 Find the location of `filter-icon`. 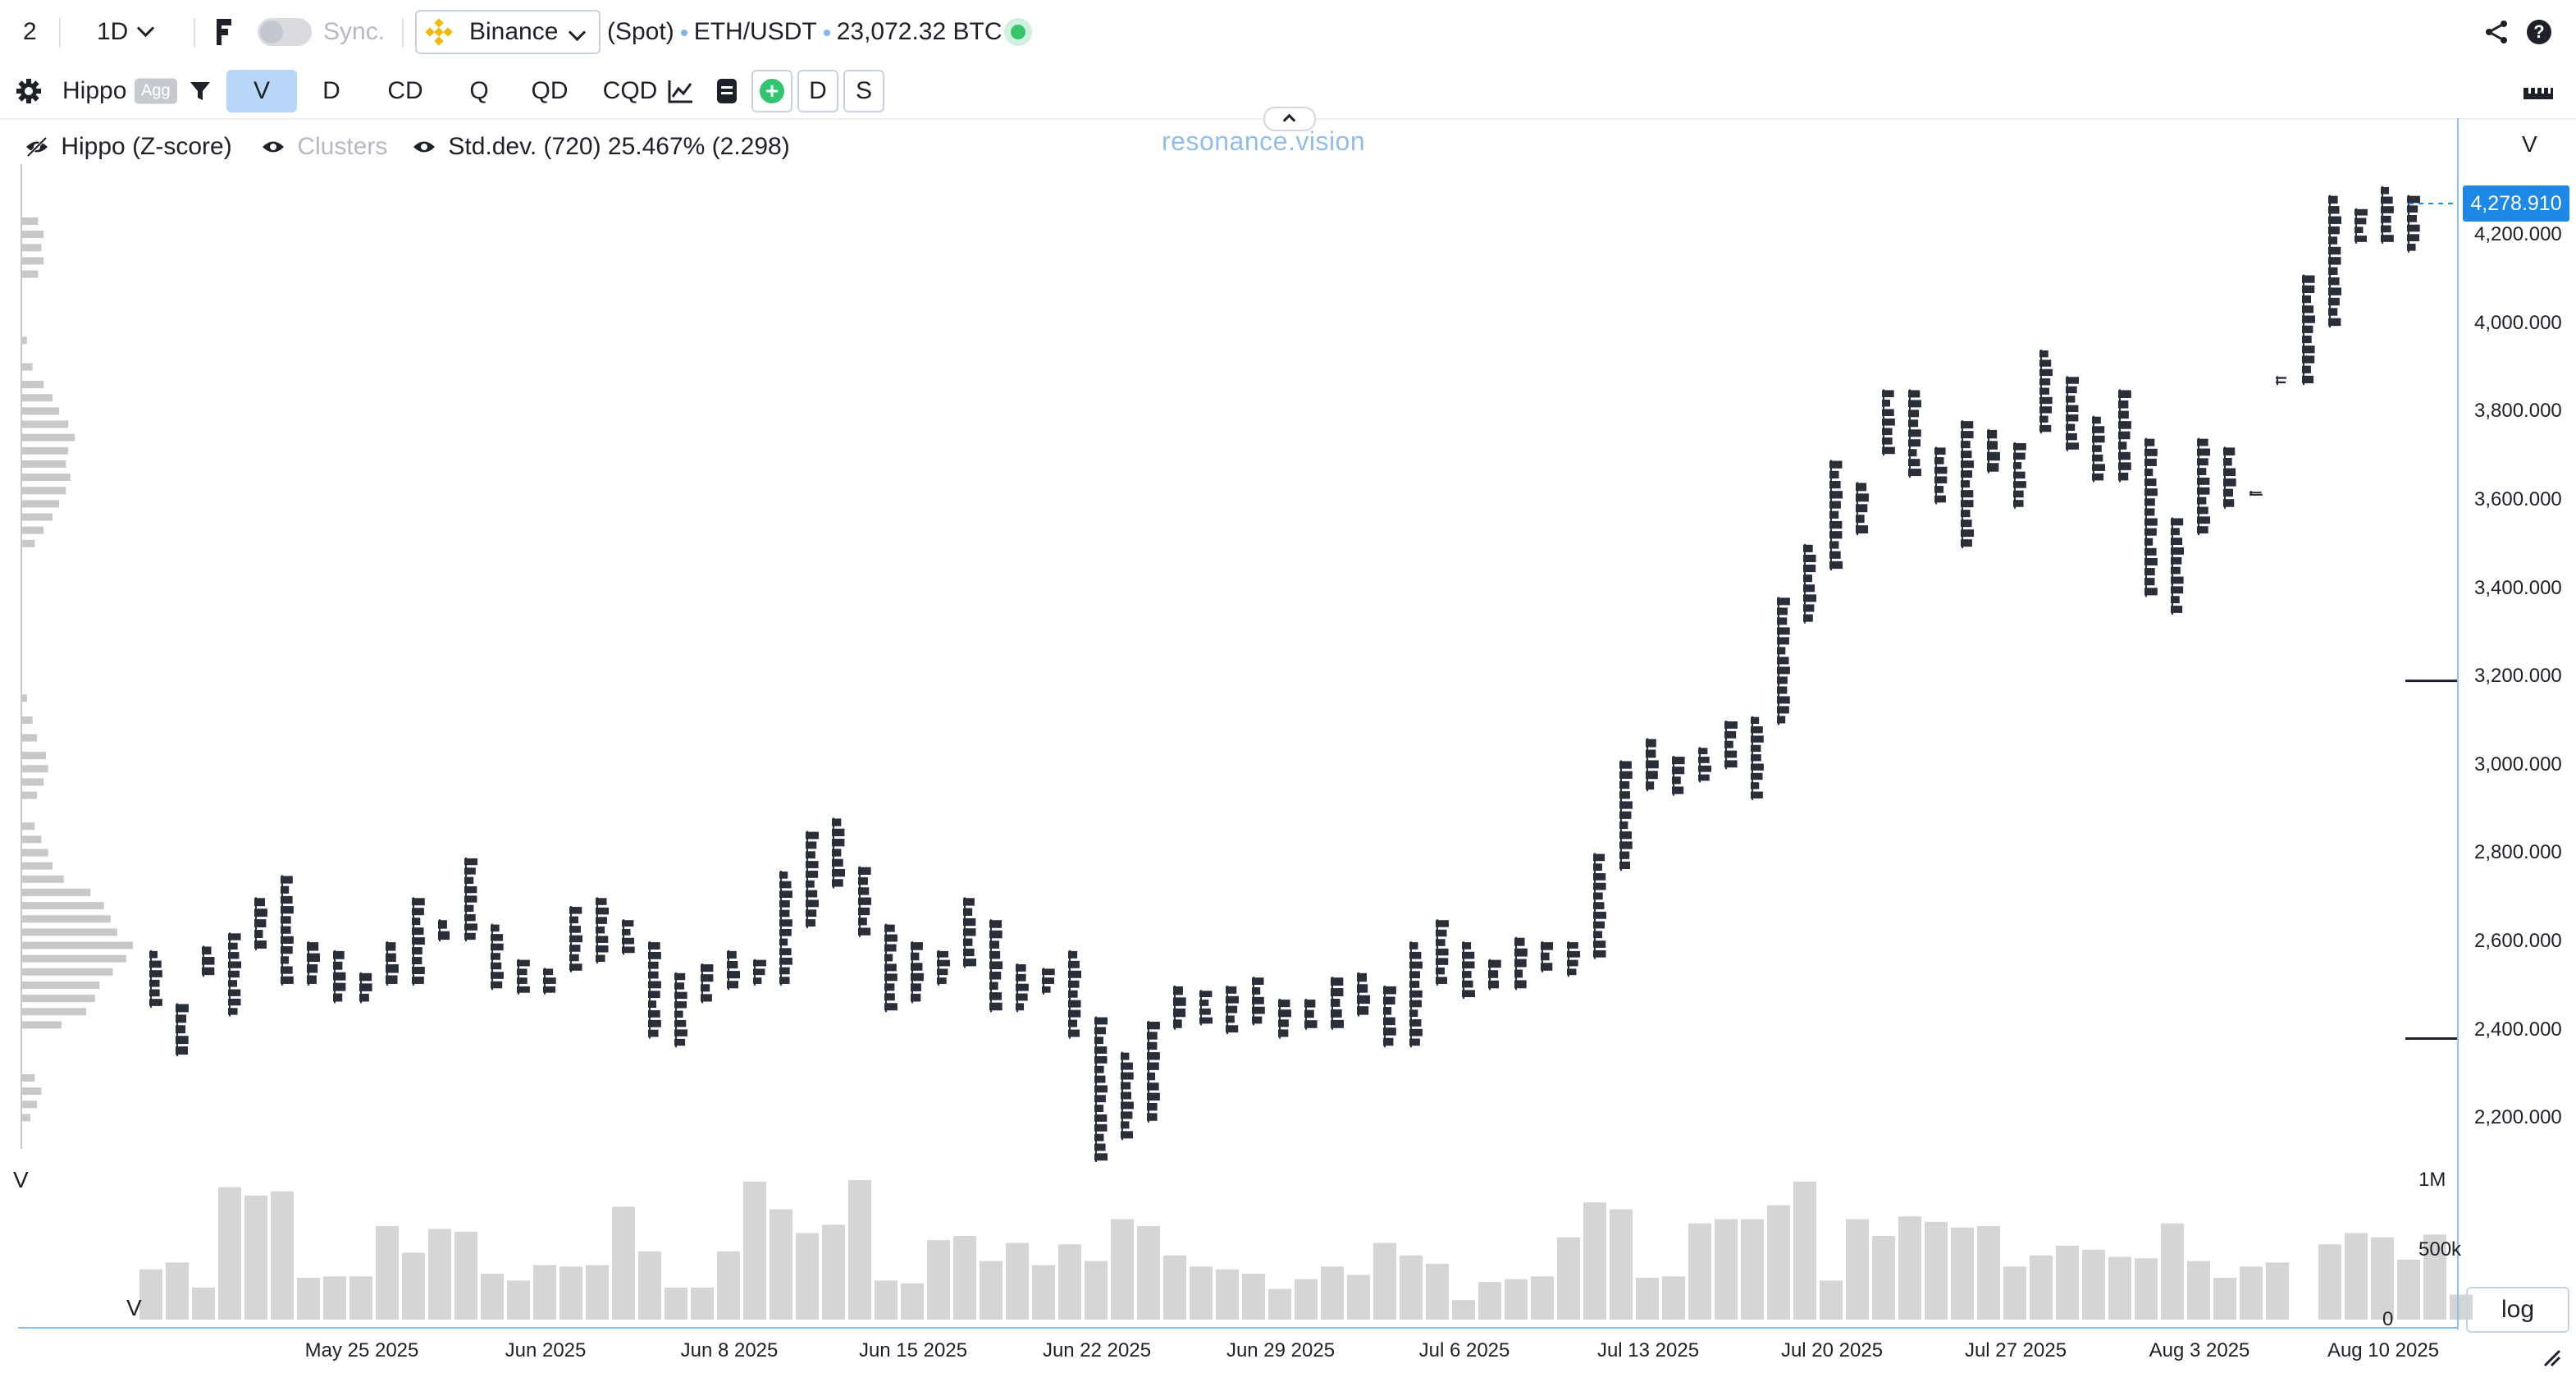

filter-icon is located at coordinates (201, 91).